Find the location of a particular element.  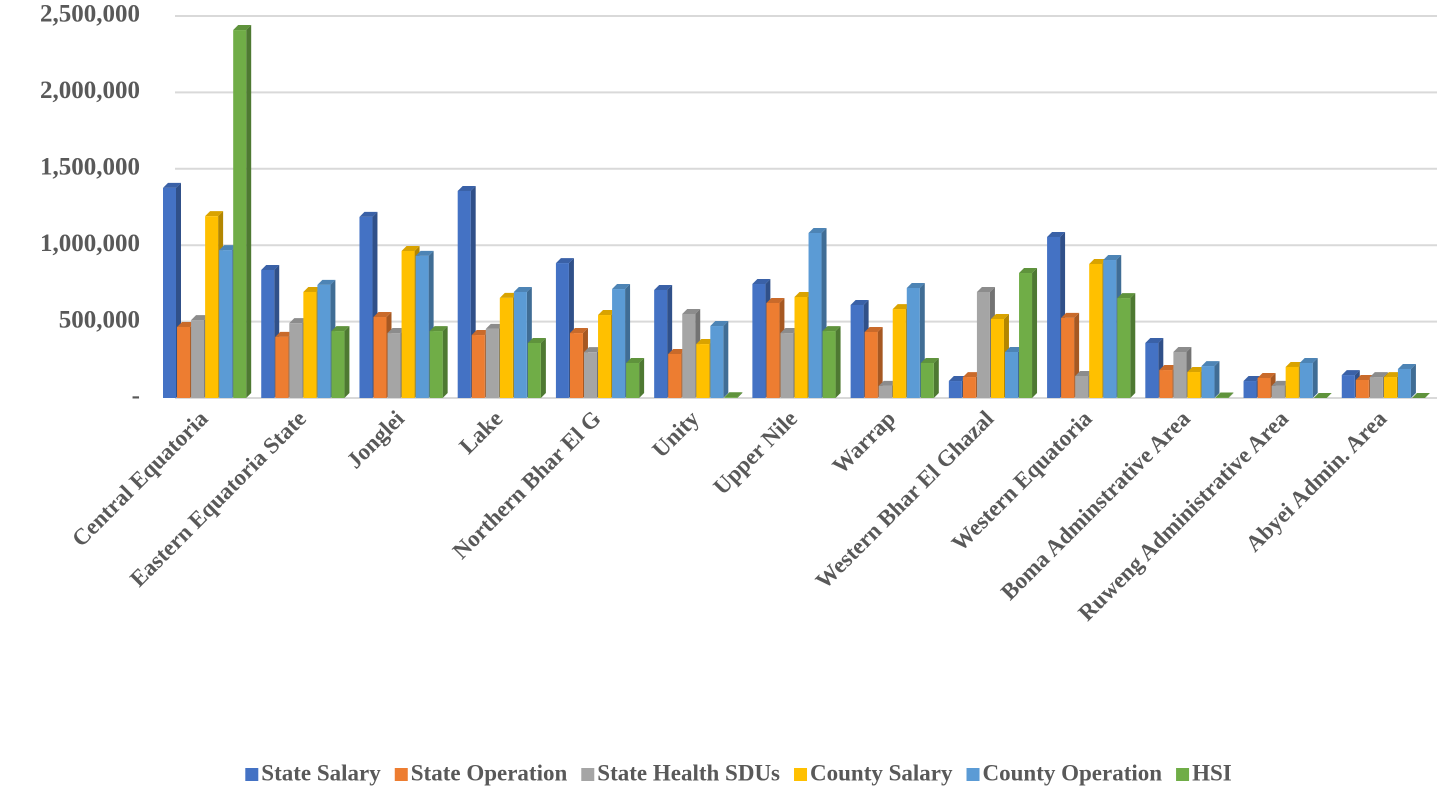

x-tick-label: Warrap is located at coordinates (863, 442).